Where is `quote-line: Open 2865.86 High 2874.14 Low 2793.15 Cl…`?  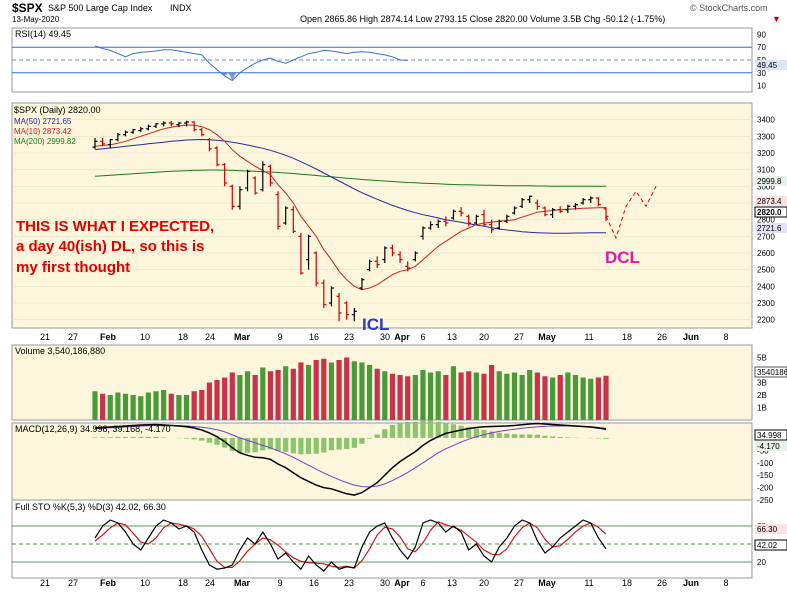 quote-line: Open 2865.86 High 2874.14 Low 2793.15 Cl… is located at coordinates (482, 19).